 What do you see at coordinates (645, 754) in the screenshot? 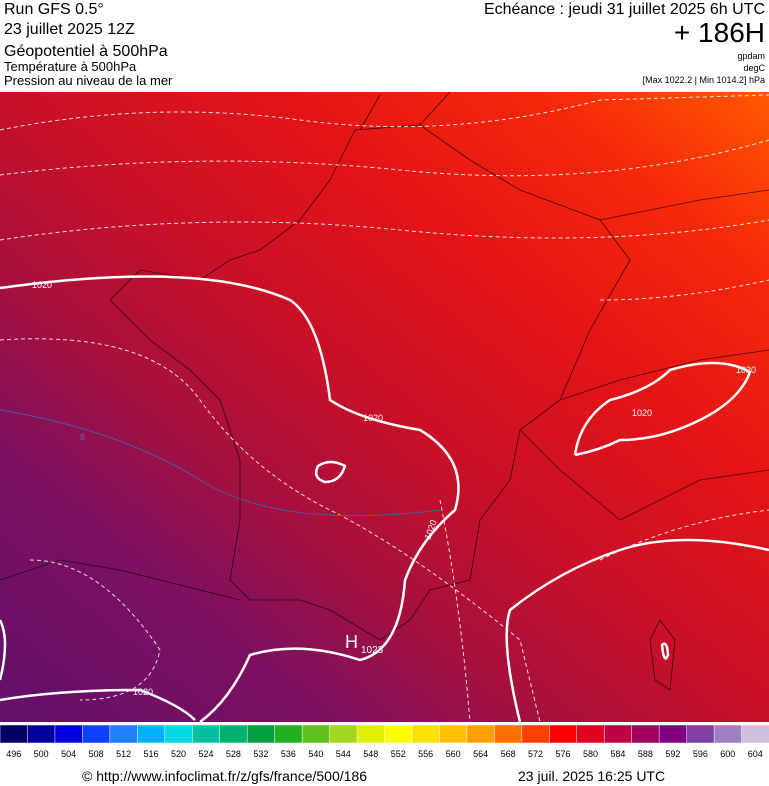
I see `colorbar-label: 588` at bounding box center [645, 754].